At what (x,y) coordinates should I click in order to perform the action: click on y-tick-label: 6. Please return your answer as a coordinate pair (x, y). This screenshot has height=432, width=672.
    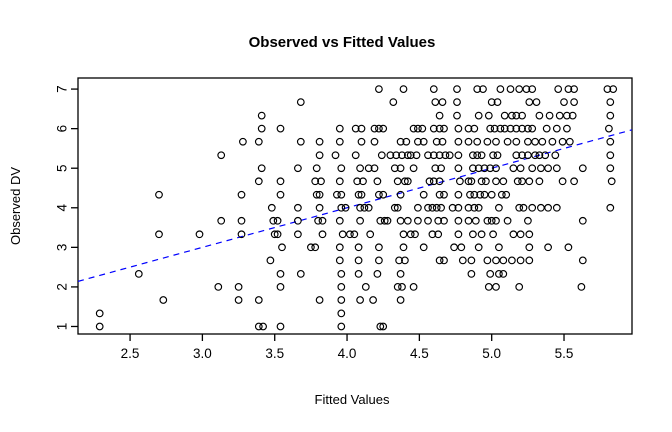
    Looking at the image, I should click on (62, 129).